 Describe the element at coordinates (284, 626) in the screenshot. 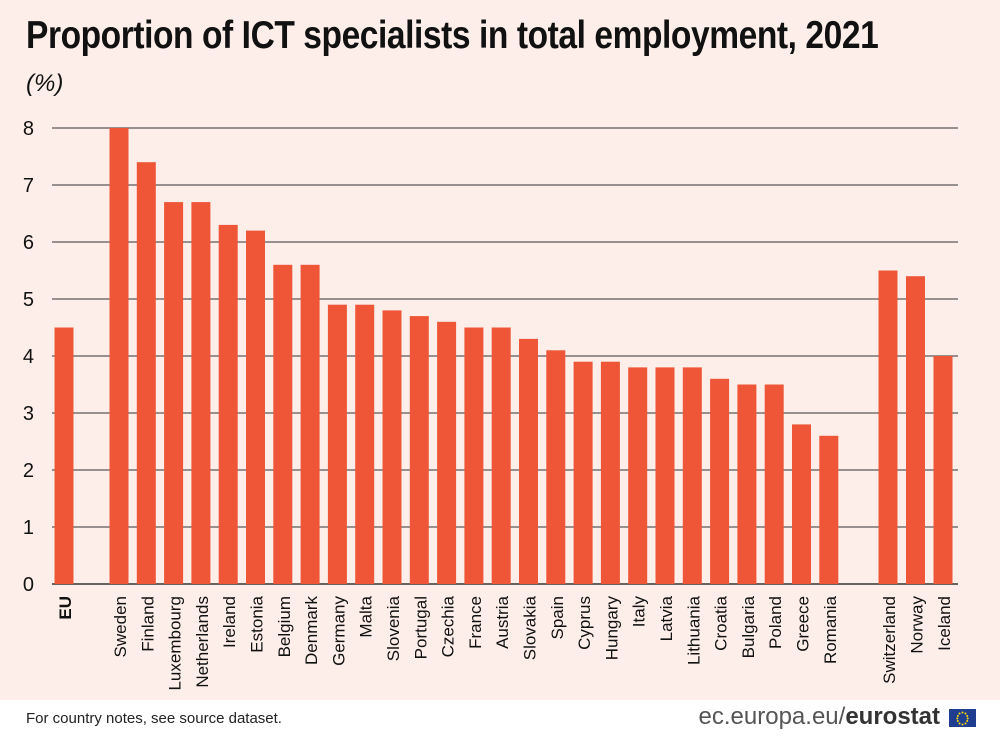

I see `x-tick-label: Belgium` at that location.